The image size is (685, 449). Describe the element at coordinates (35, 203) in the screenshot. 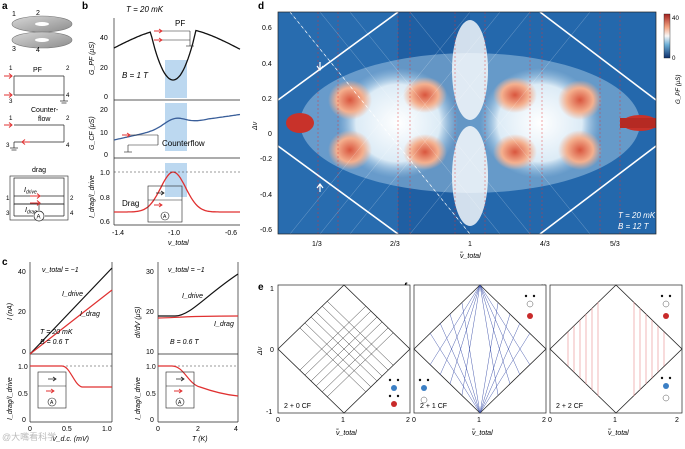

I see `drag-arrow-icon` at that location.